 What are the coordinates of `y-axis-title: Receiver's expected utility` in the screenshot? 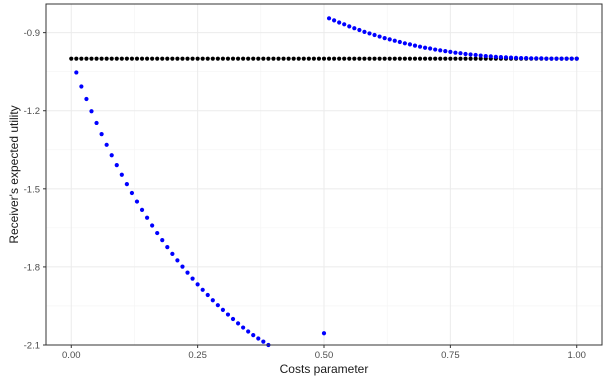 It's located at (14, 174).